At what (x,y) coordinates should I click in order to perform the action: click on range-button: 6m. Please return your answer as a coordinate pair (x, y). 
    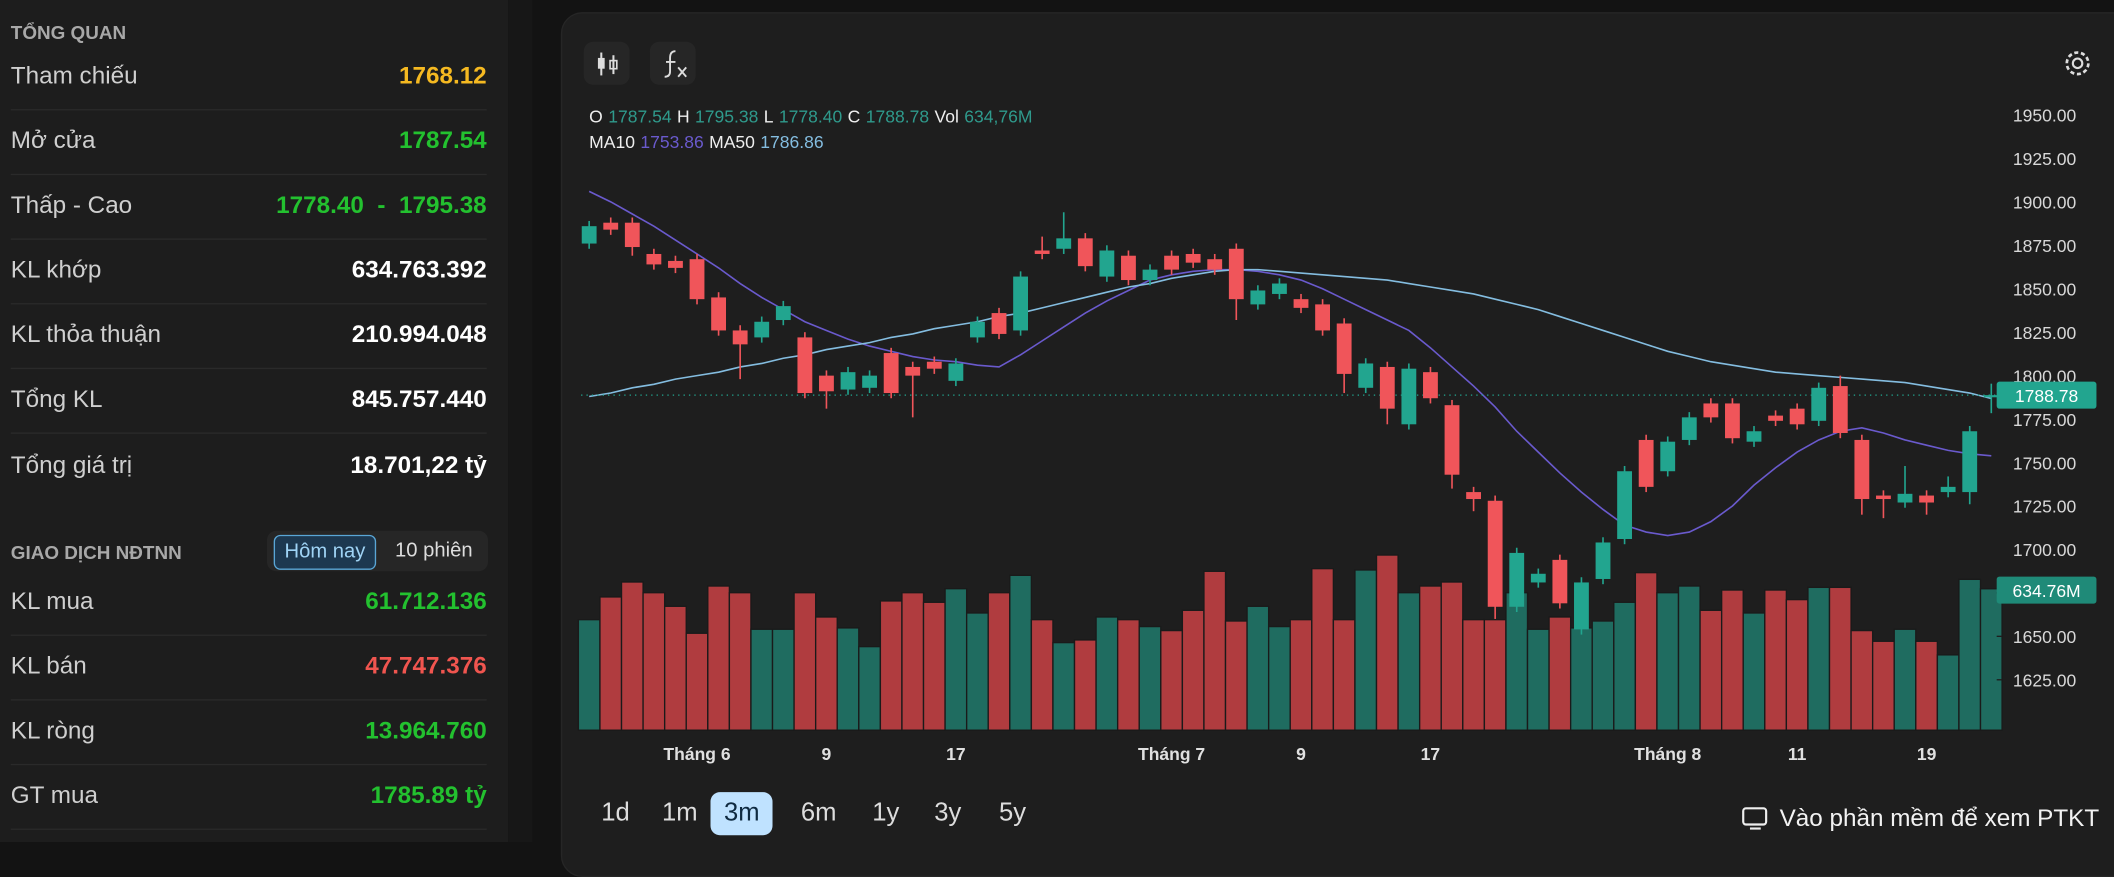
    Looking at the image, I should click on (818, 813).